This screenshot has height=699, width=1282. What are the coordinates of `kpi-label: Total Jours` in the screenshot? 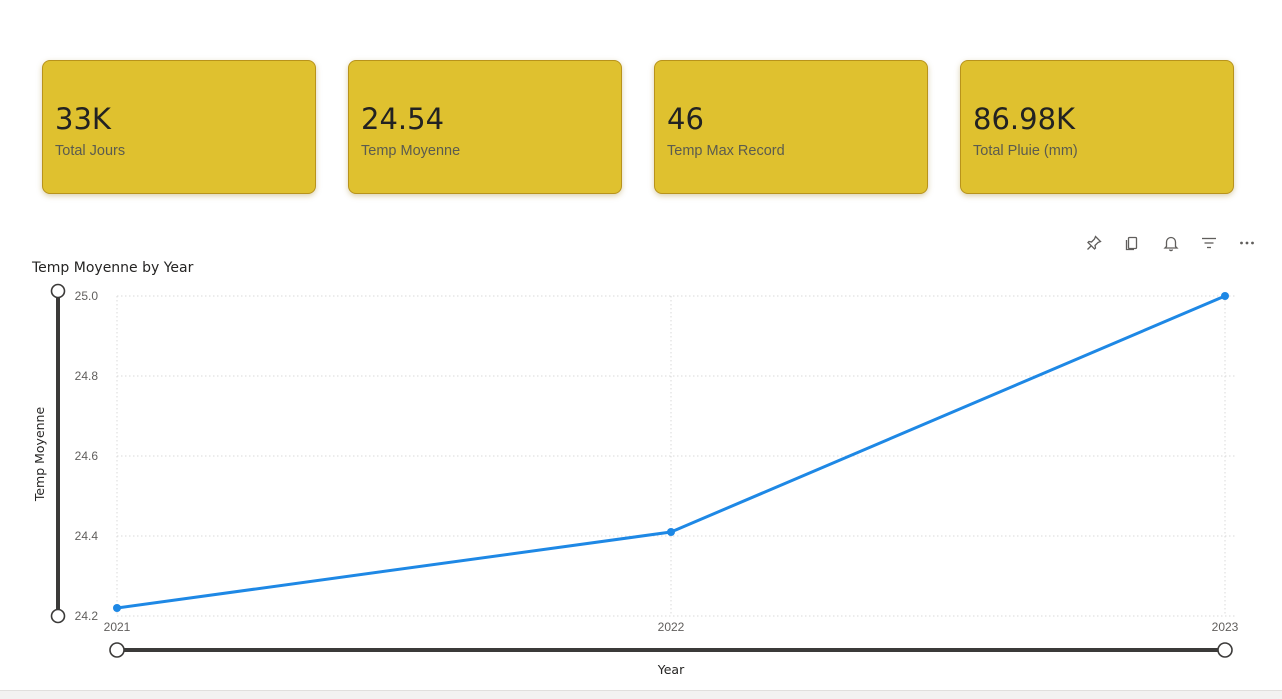 It's located at (90, 151).